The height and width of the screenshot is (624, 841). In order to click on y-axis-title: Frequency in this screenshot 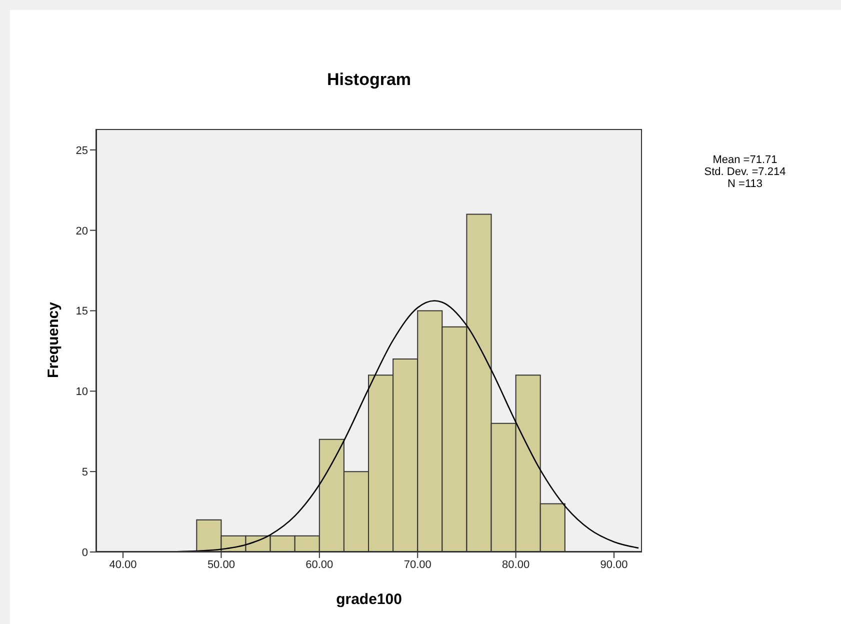, I will do `click(54, 340)`.